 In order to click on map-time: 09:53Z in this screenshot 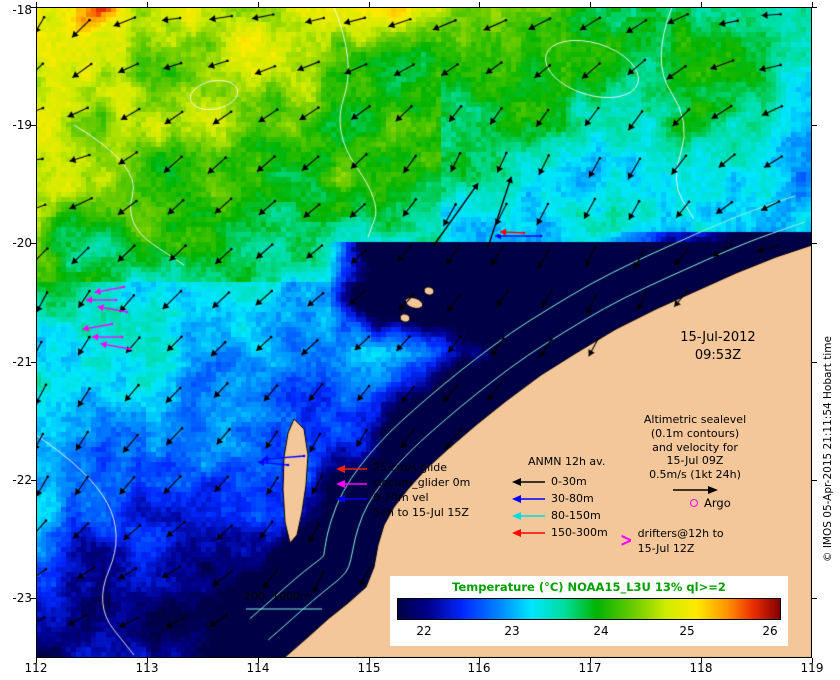, I will do `click(718, 355)`.